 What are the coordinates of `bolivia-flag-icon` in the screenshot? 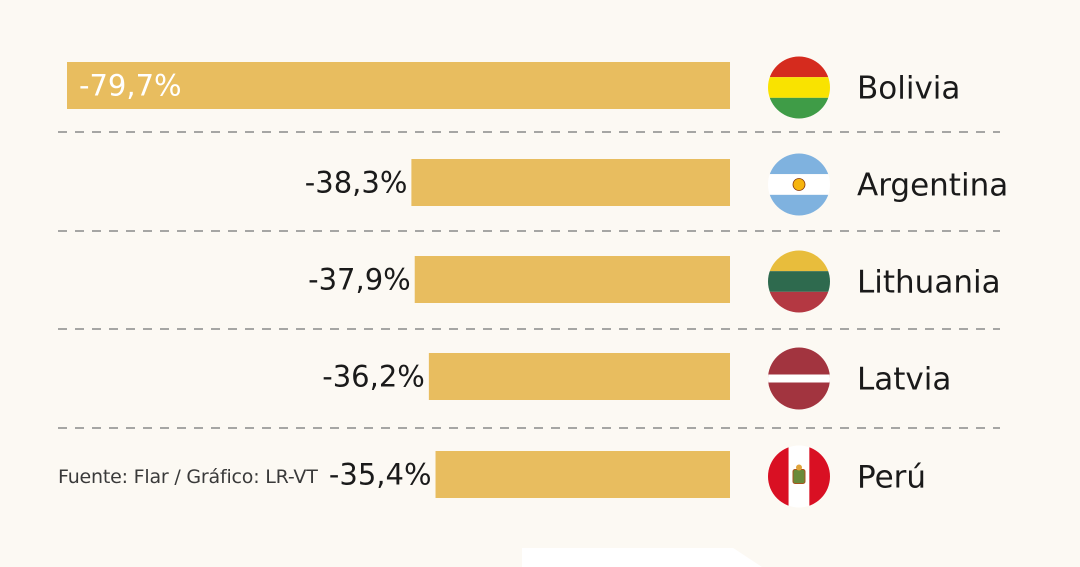 It's located at (799, 87).